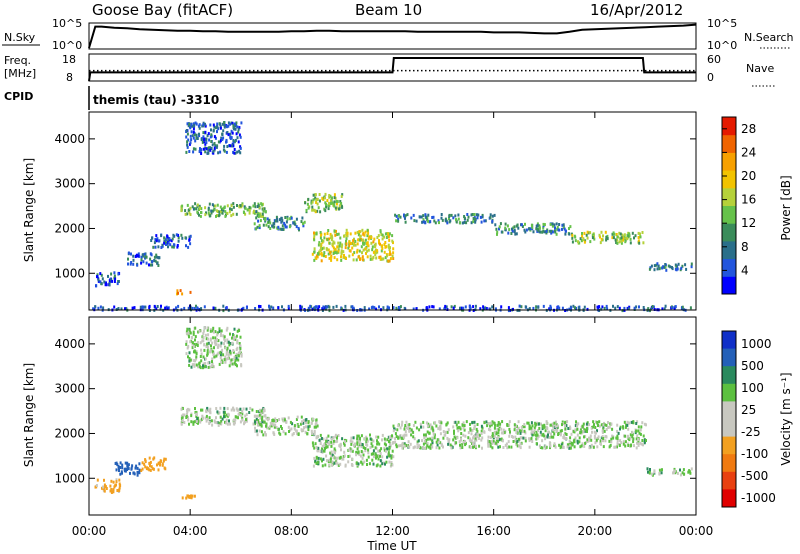 The height and width of the screenshot is (554, 800). I want to click on freq-series-line, so click(392, 69).